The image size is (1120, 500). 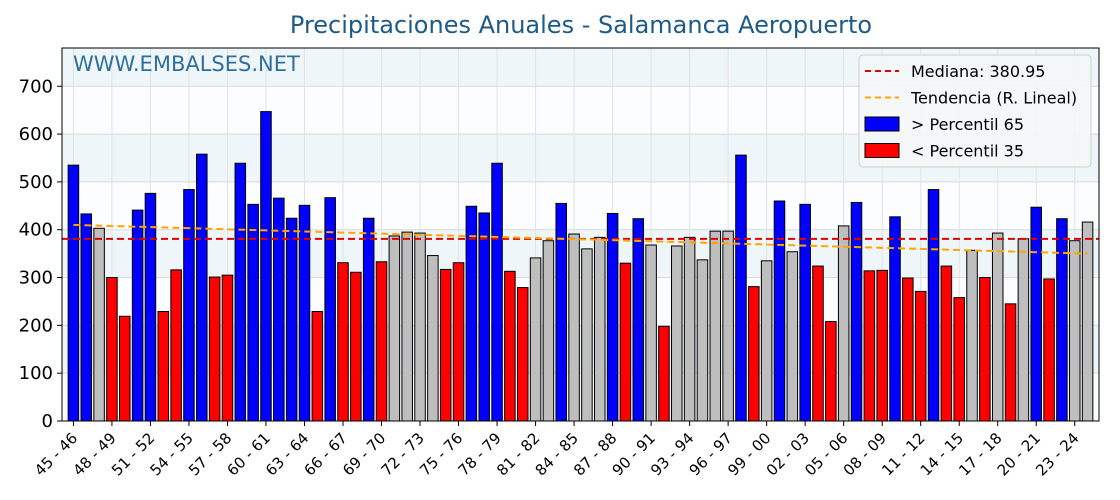 What do you see at coordinates (36, 86) in the screenshot?
I see `y-tick-label: 700` at bounding box center [36, 86].